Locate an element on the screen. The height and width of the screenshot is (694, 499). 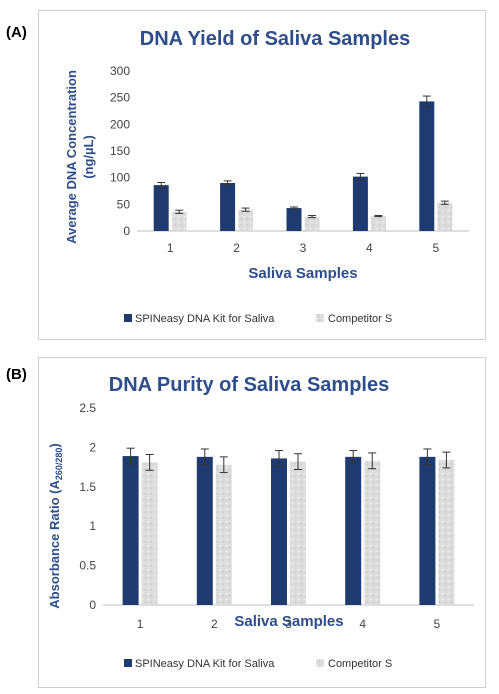
purity-y-tick-label: 2 is located at coordinates (92, 447).